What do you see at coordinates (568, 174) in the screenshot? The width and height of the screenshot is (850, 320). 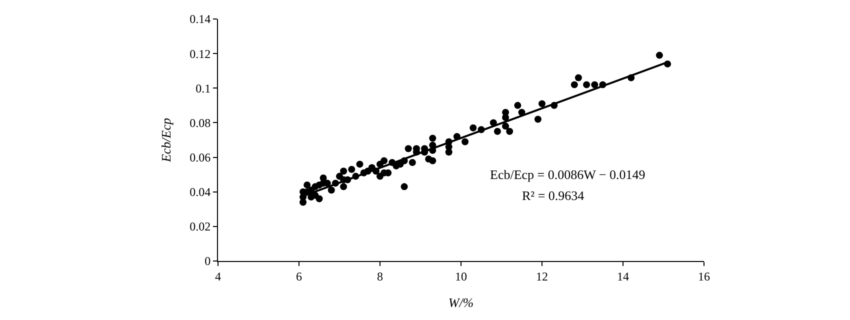 I see `annotation: Ecb/Ecp = 0.0086W − 0.0149` at bounding box center [568, 174].